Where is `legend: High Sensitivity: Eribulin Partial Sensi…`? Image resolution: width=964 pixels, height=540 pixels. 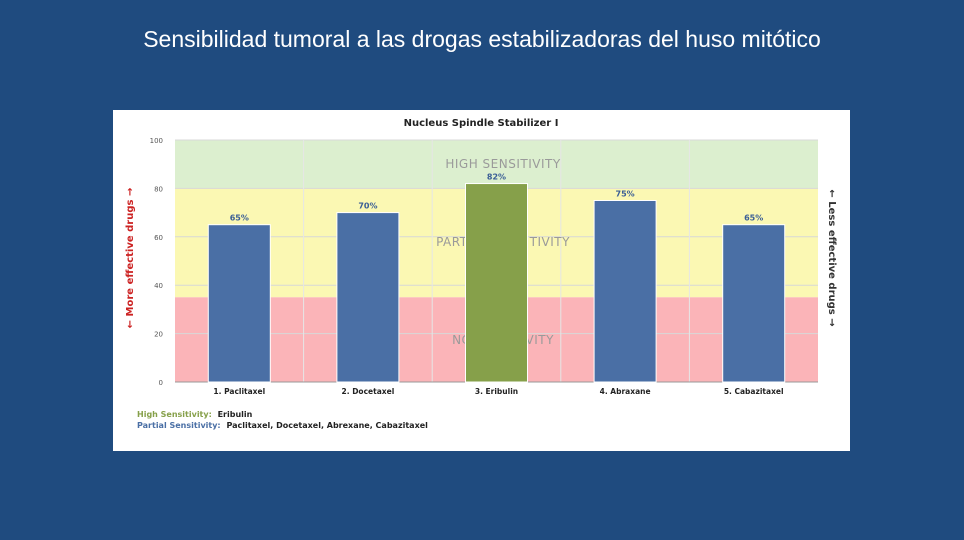 legend: High Sensitivity: Eribulin Partial Sensi… is located at coordinates (282, 420).